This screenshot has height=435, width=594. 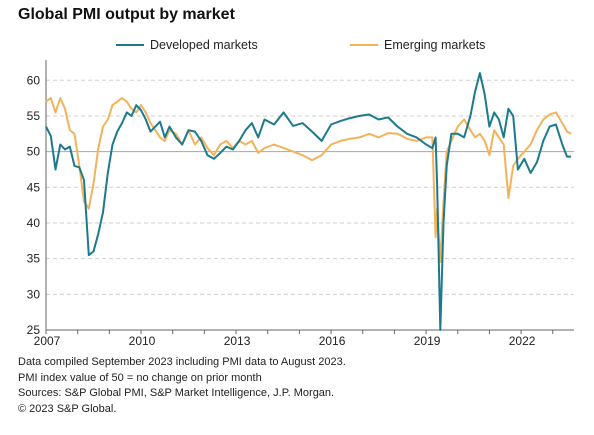 I want to click on legend-swatch-emerging, so click(x=364, y=45).